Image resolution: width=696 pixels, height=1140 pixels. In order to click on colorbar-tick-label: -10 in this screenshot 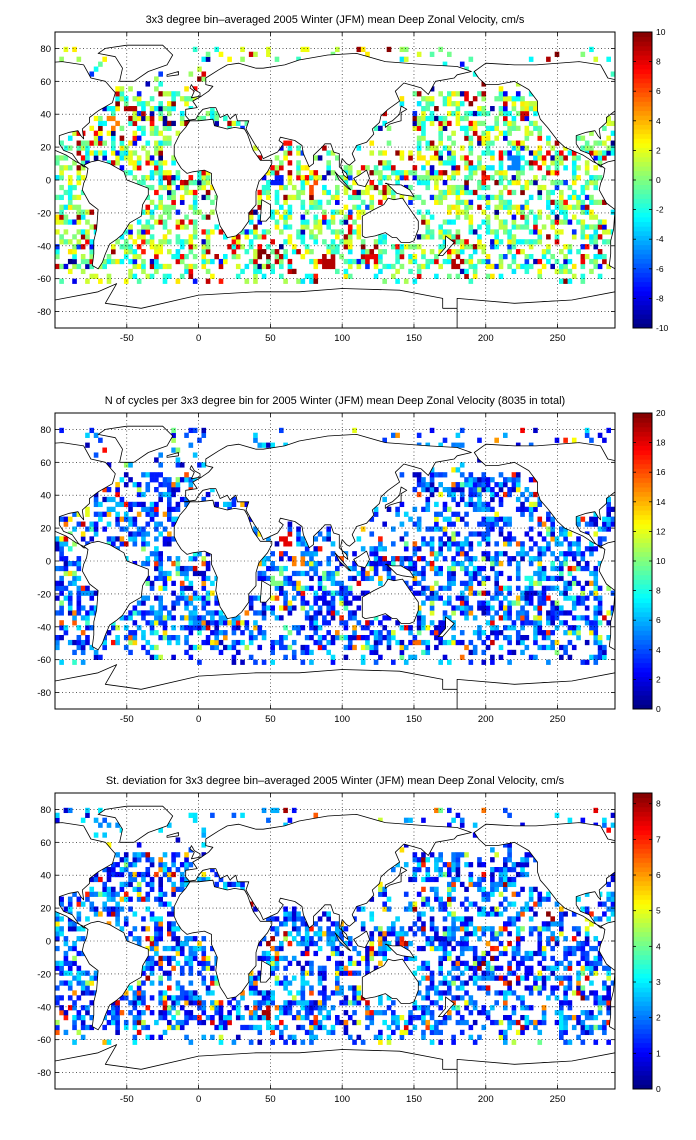, I will do `click(662, 328)`.